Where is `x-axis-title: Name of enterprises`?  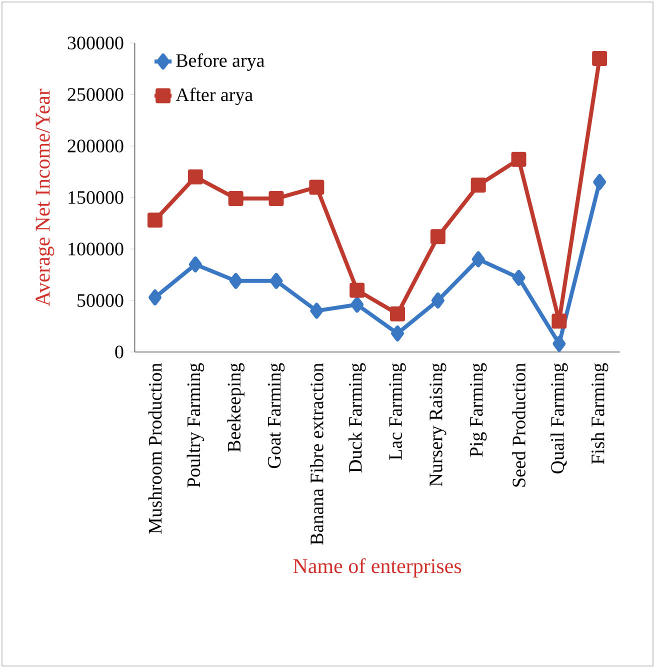 x-axis-title: Name of enterprises is located at coordinates (377, 568).